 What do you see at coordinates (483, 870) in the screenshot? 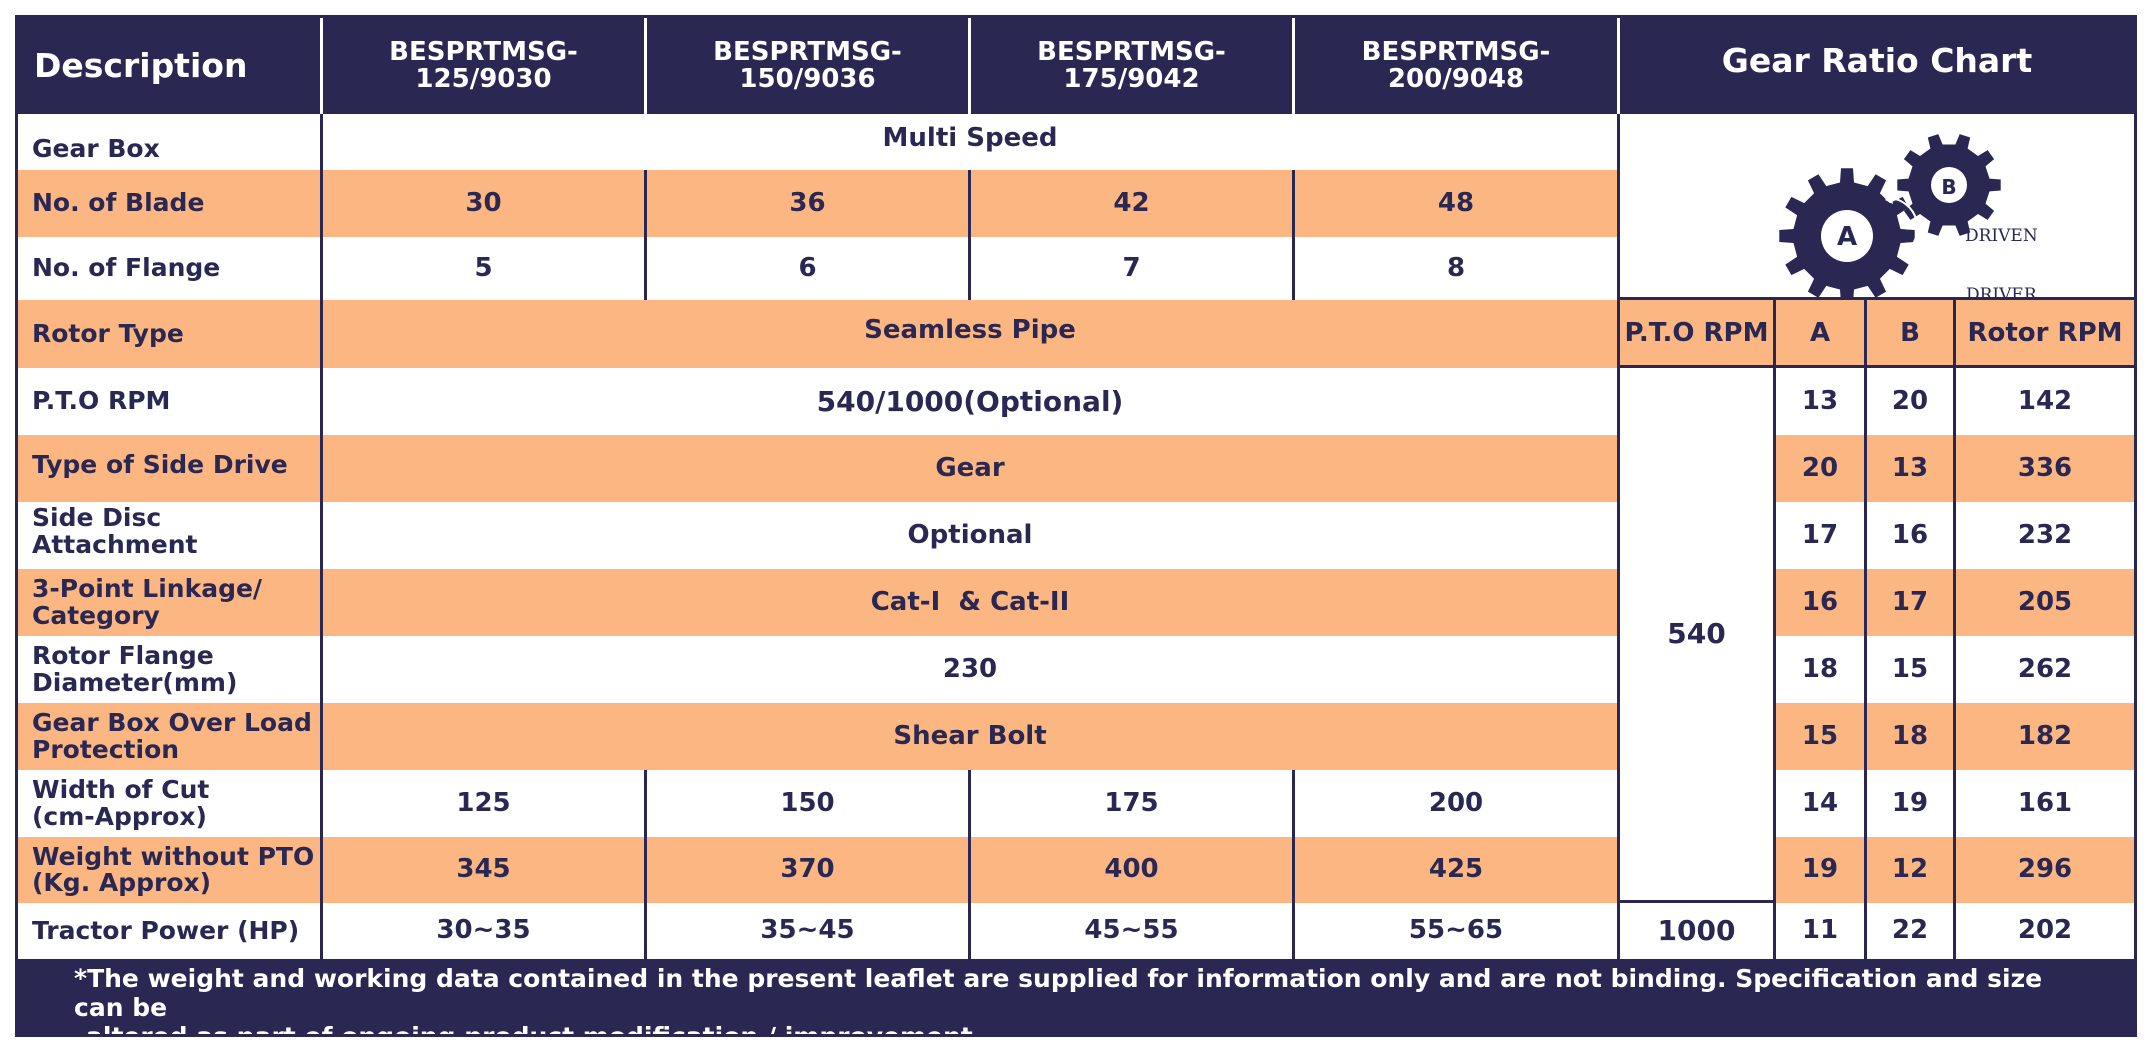
I see `value-weight-1: 345` at bounding box center [483, 870].